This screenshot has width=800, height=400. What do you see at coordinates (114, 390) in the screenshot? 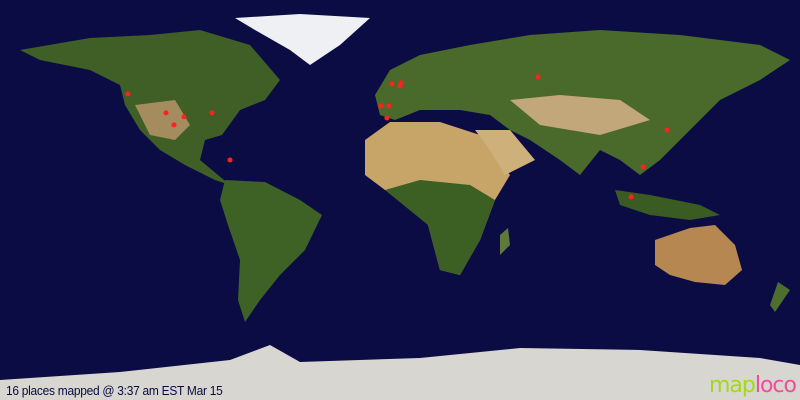
I see `places-mapped-caption: 16 places mapped @ 3:37 am EST Mar 15` at bounding box center [114, 390].